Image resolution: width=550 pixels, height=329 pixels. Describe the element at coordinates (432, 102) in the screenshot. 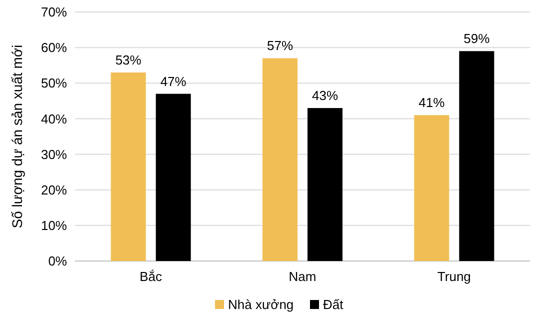

I see `data-label: 41%` at that location.